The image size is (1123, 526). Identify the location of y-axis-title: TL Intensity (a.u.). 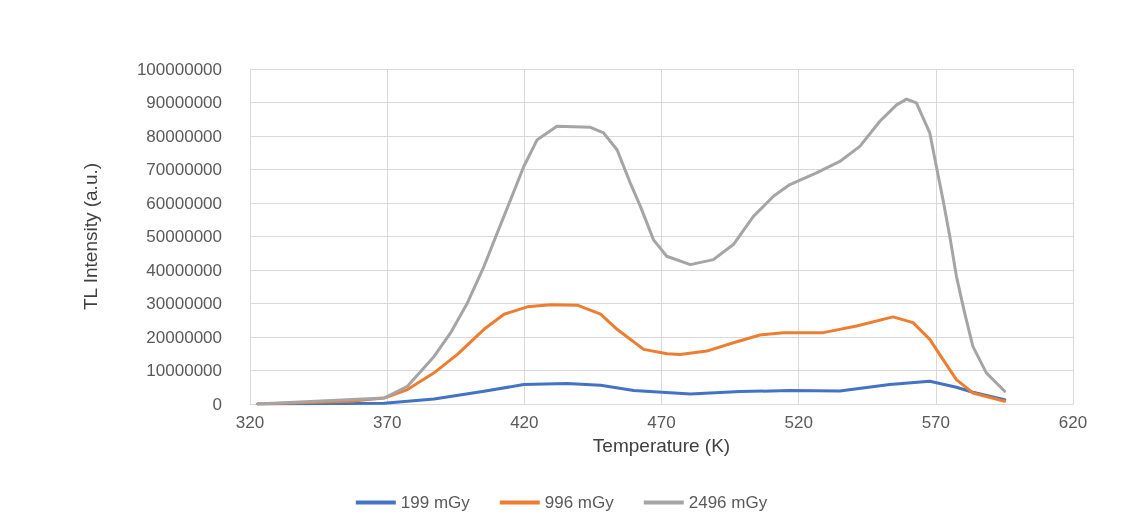
(90, 236).